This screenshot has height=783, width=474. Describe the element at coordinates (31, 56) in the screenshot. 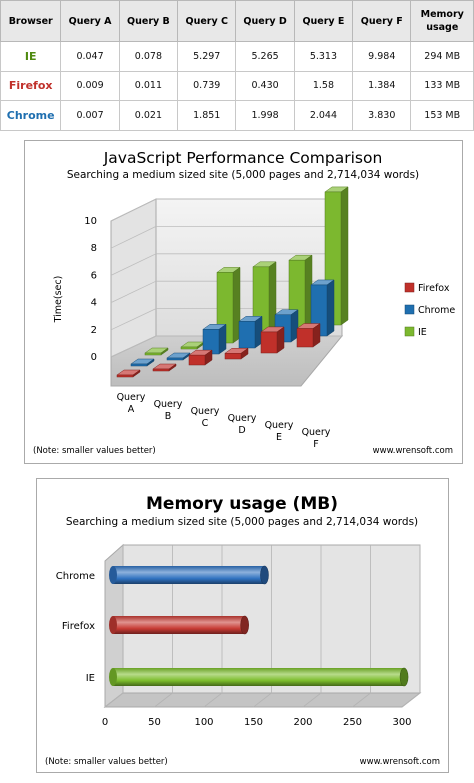

I see `browser-cell: IE` at that location.